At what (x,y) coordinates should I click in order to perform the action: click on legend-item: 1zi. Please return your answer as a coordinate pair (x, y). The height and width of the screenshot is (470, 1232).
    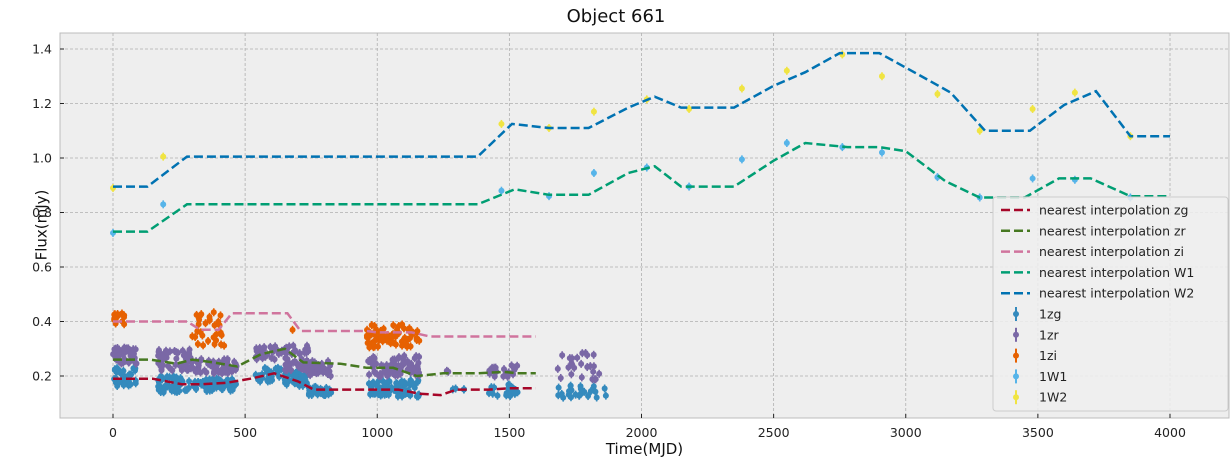
    Looking at the image, I should click on (1035, 355).